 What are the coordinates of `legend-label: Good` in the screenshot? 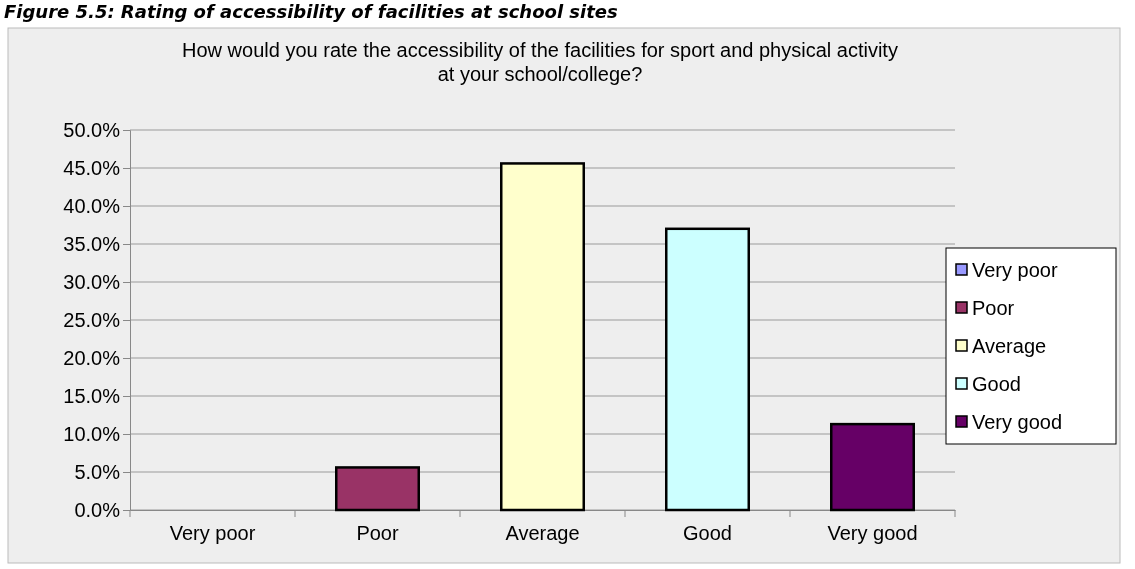 It's located at (996, 384).